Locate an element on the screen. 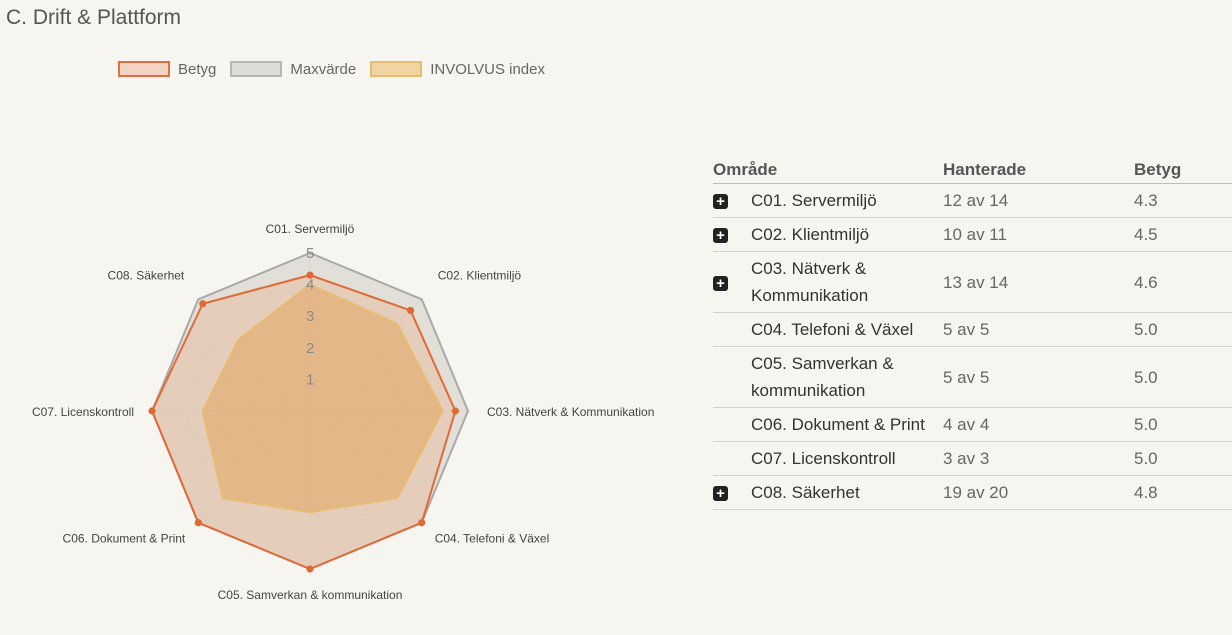  legend-swatch-betyg is located at coordinates (144, 69).